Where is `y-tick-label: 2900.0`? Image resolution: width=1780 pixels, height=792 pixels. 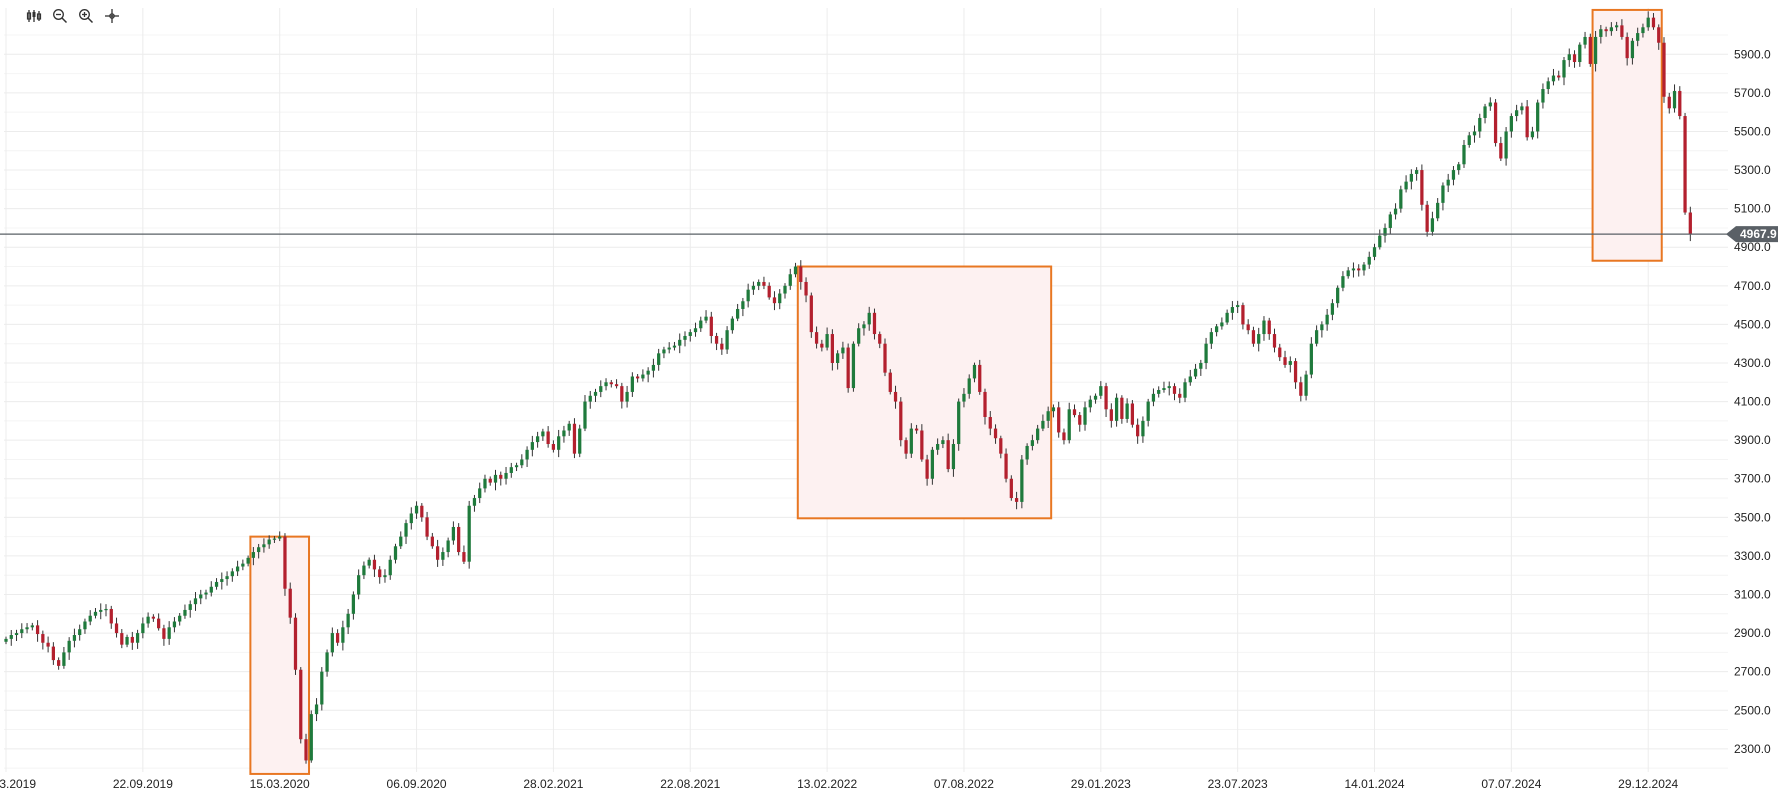
y-tick-label: 2900.0 is located at coordinates (1752, 633).